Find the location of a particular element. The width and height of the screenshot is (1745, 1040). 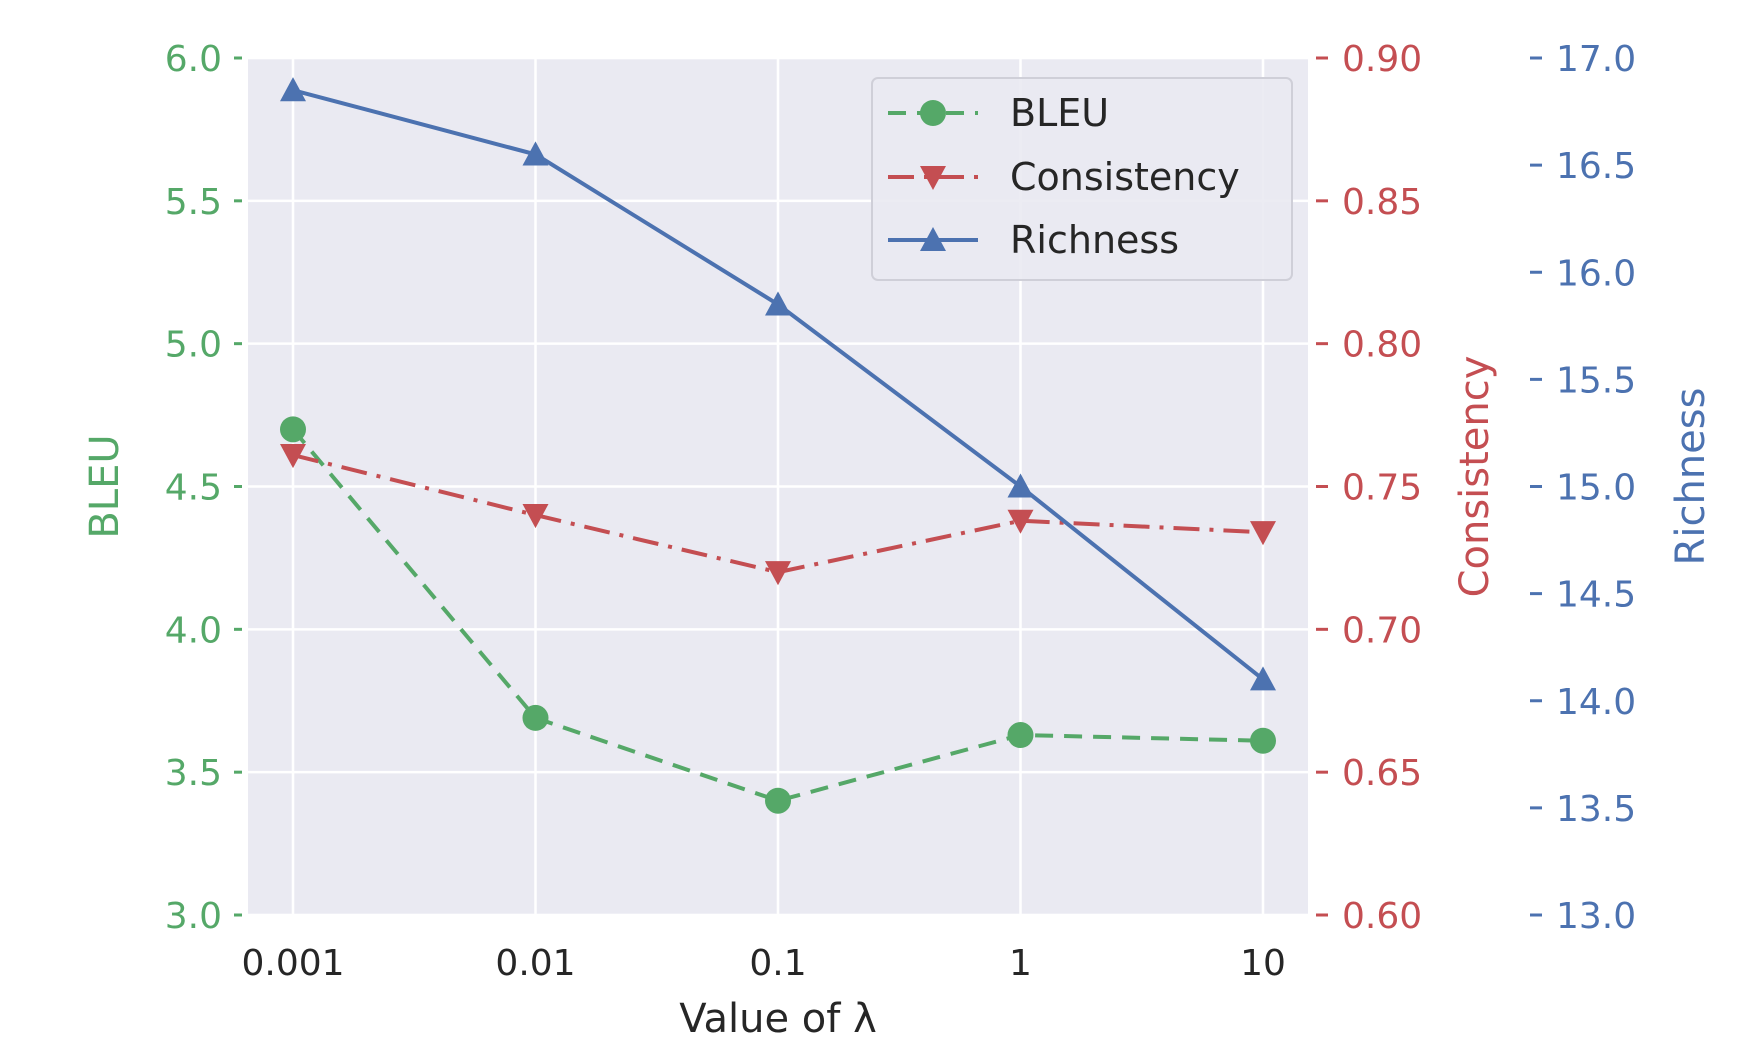

x-tick-label: 0.001 is located at coordinates (292, 963).